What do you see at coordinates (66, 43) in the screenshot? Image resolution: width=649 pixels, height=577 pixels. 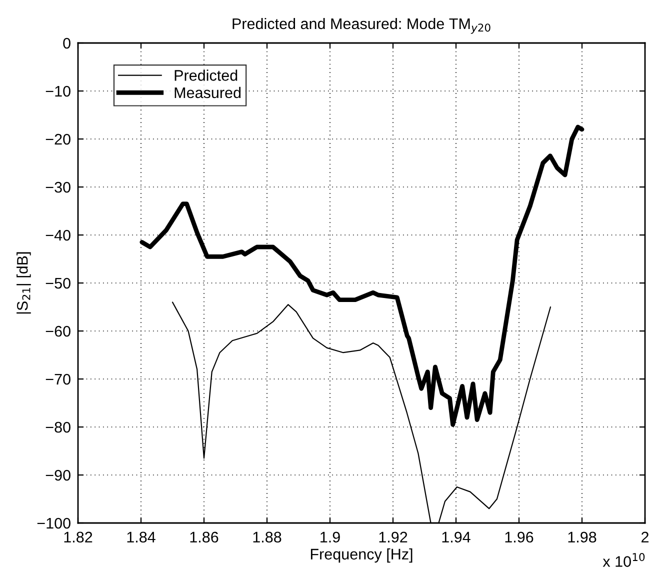 I see `y-tick-label: 0` at bounding box center [66, 43].